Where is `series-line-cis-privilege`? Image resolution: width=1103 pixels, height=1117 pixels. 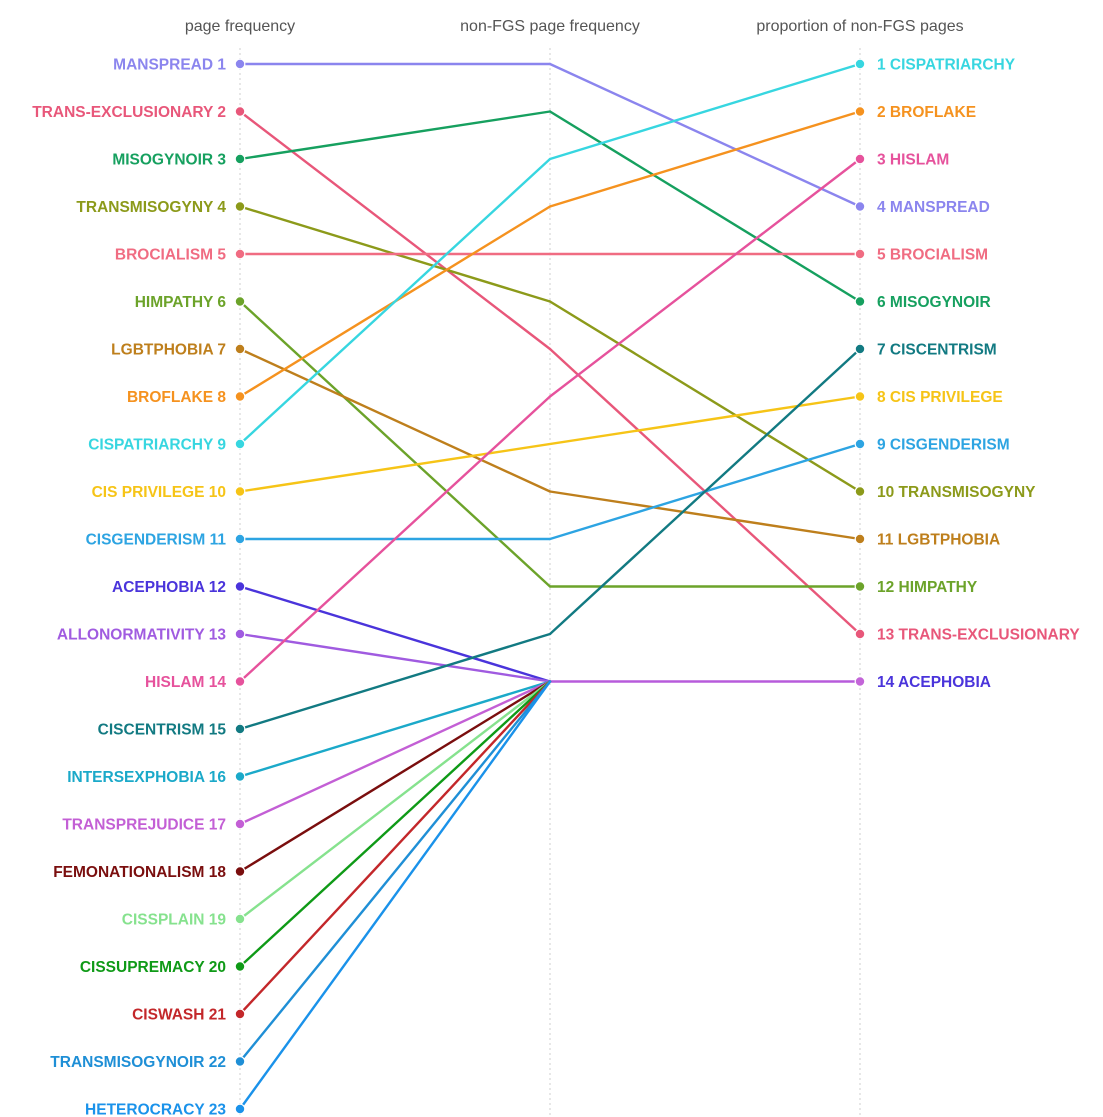 series-line-cis-privilege is located at coordinates (550, 444).